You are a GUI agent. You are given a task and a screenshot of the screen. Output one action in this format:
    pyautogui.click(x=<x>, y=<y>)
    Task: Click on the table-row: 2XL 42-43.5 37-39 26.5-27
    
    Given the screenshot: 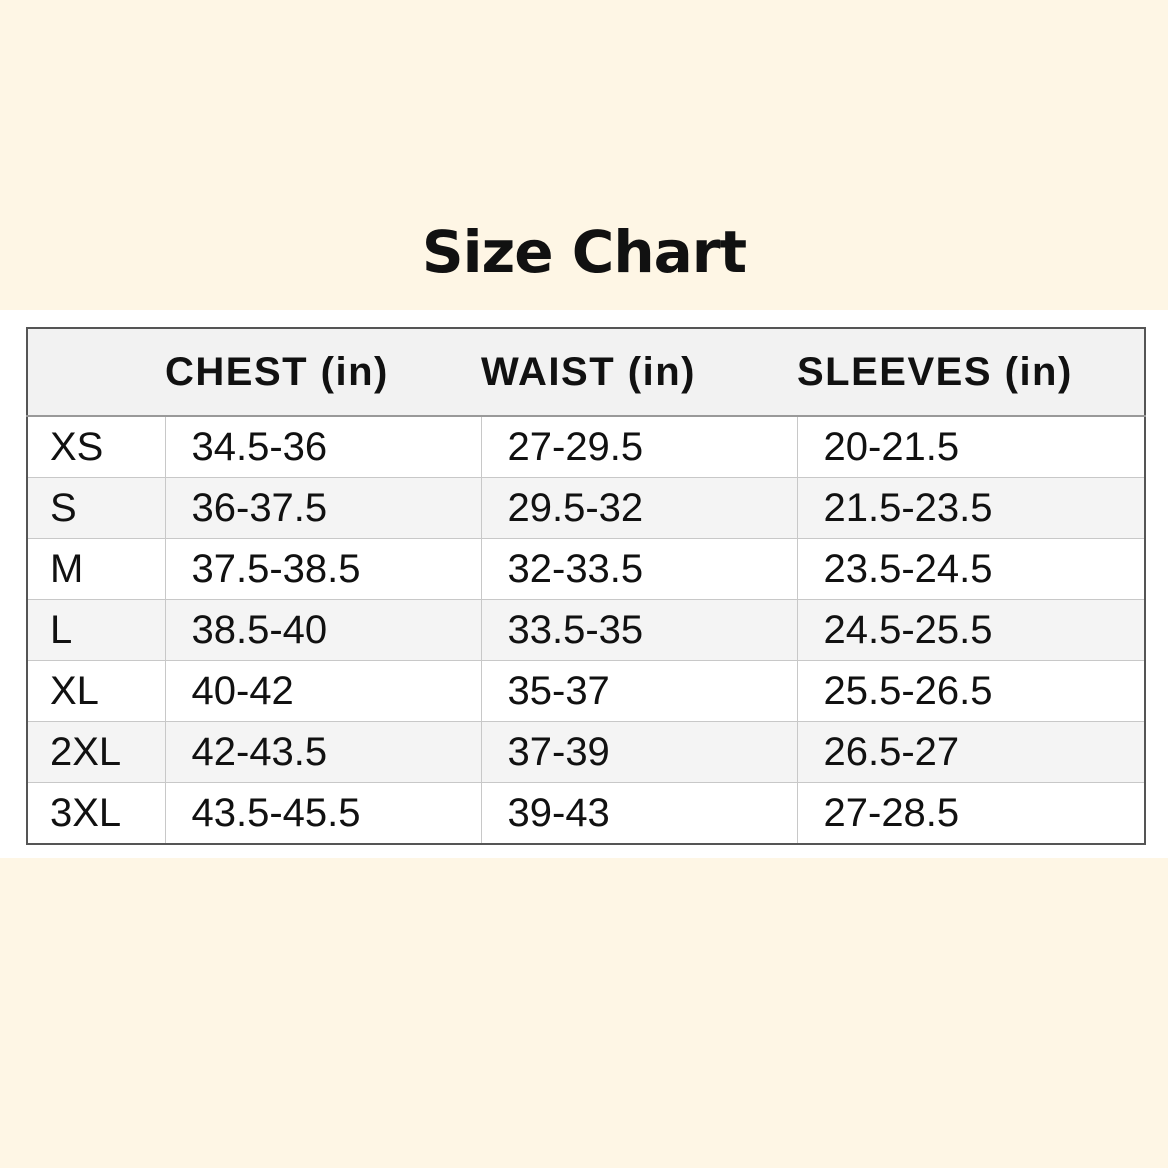 What is the action you would take?
    pyautogui.click(x=586, y=752)
    